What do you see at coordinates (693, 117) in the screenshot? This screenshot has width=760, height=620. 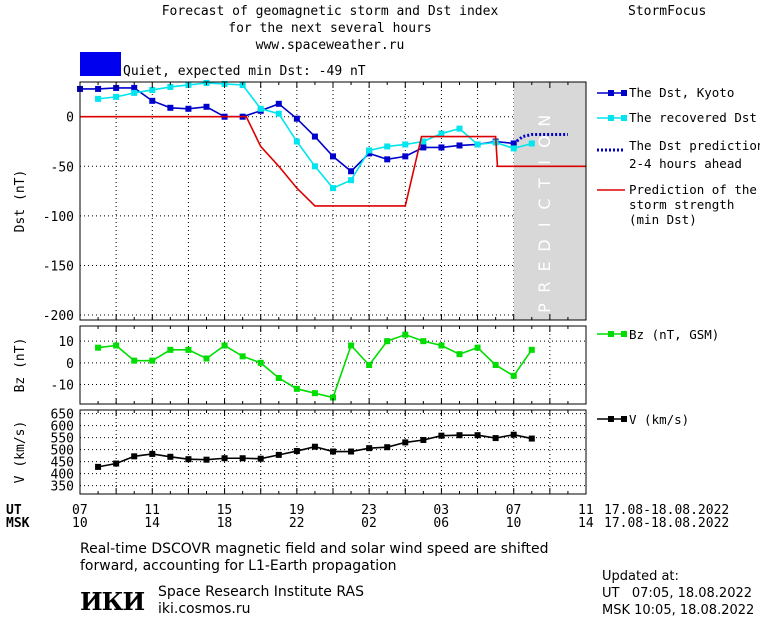 I see `legend-dst-recovered-label: The recovered Dst` at bounding box center [693, 117].